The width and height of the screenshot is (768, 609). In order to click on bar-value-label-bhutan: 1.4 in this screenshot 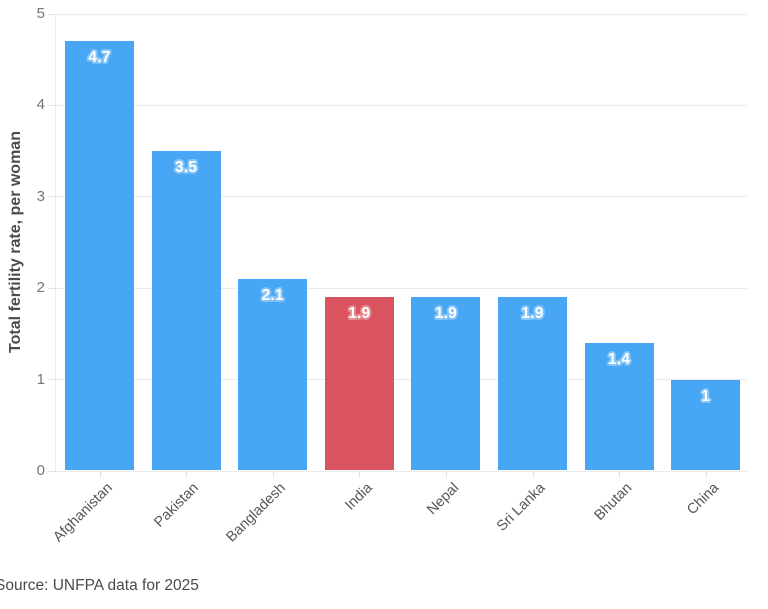, I will do `click(619, 360)`.